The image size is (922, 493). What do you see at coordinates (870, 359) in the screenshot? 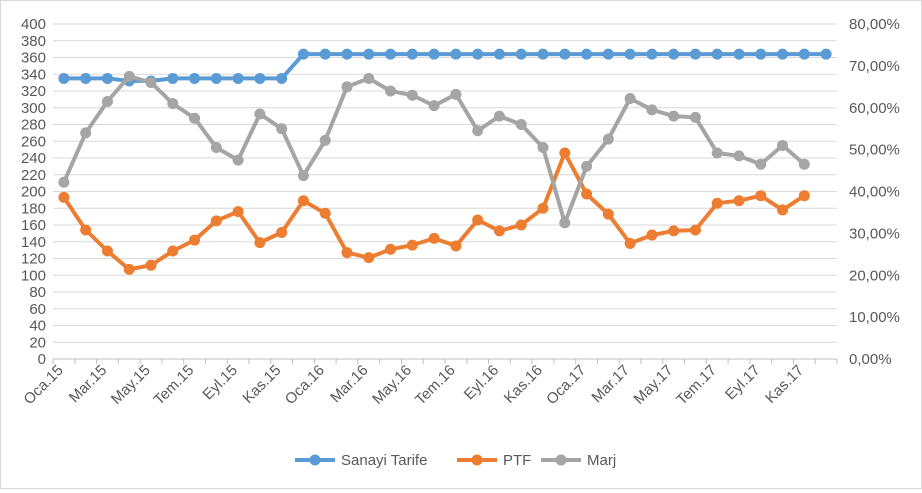
I see `y-right-tick-label: 0,00%` at bounding box center [870, 359].